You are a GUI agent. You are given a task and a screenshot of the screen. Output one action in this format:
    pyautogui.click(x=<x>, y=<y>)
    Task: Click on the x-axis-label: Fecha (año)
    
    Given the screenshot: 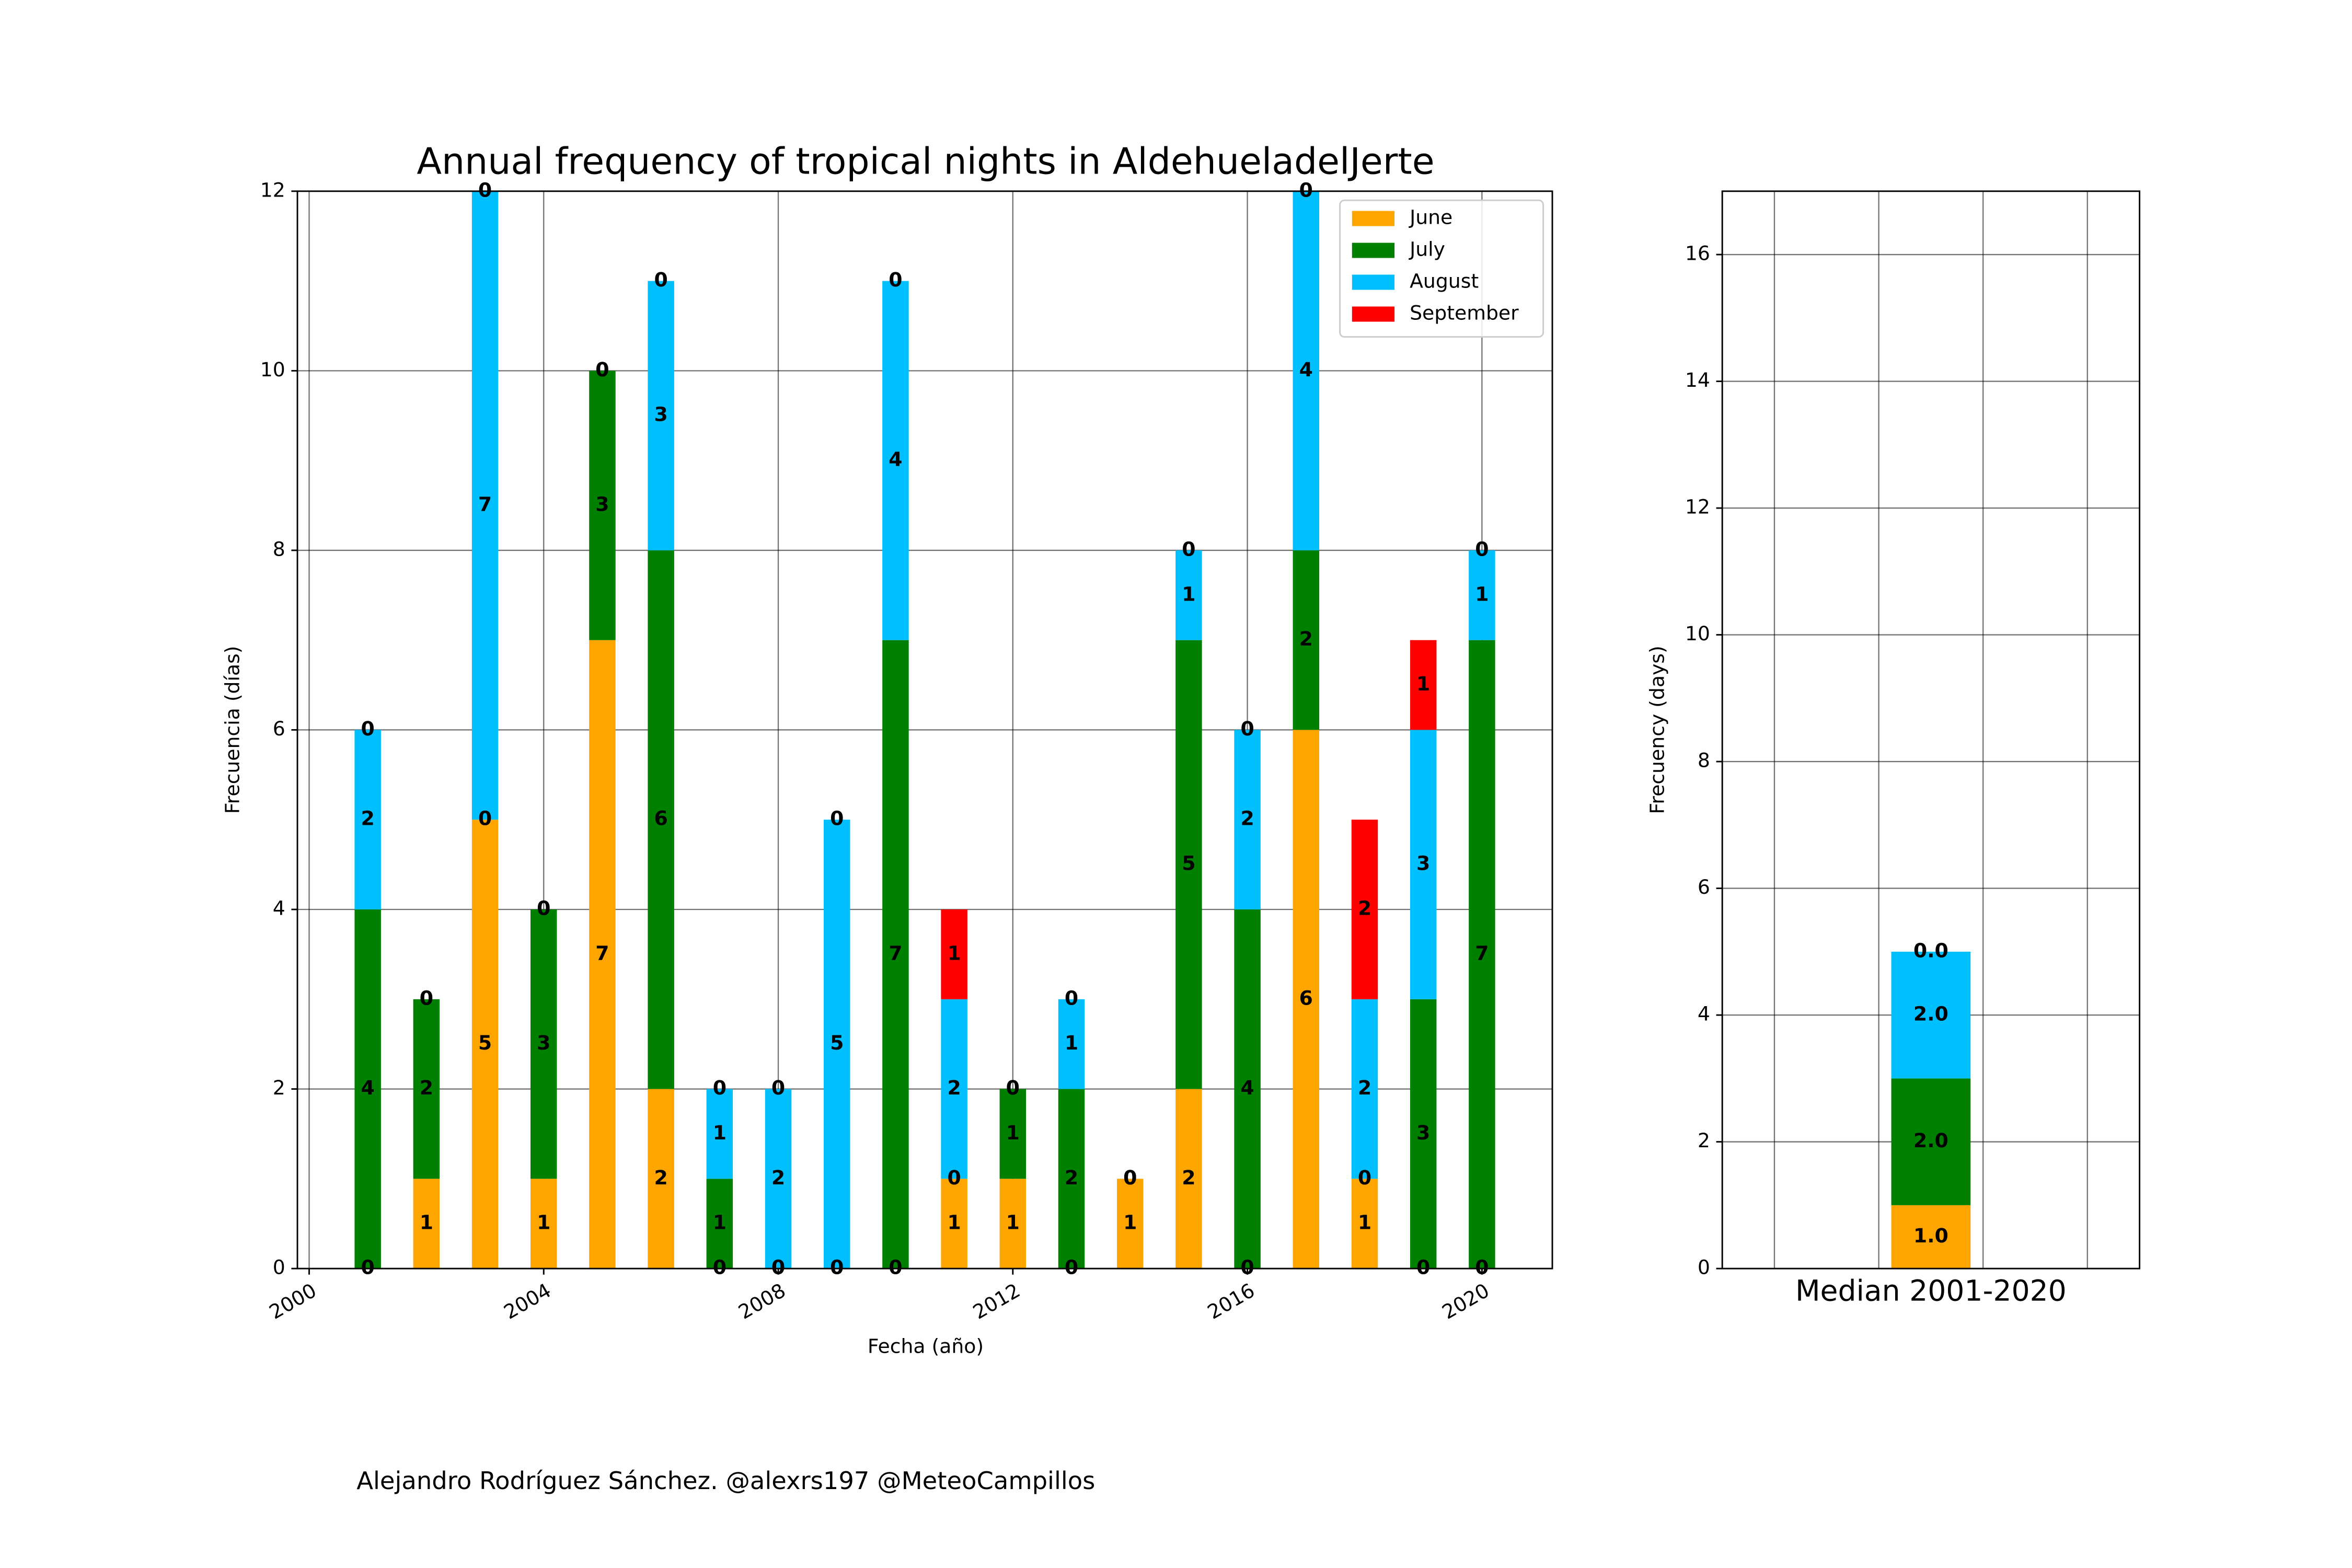 What is the action you would take?
    pyautogui.click(x=926, y=1346)
    